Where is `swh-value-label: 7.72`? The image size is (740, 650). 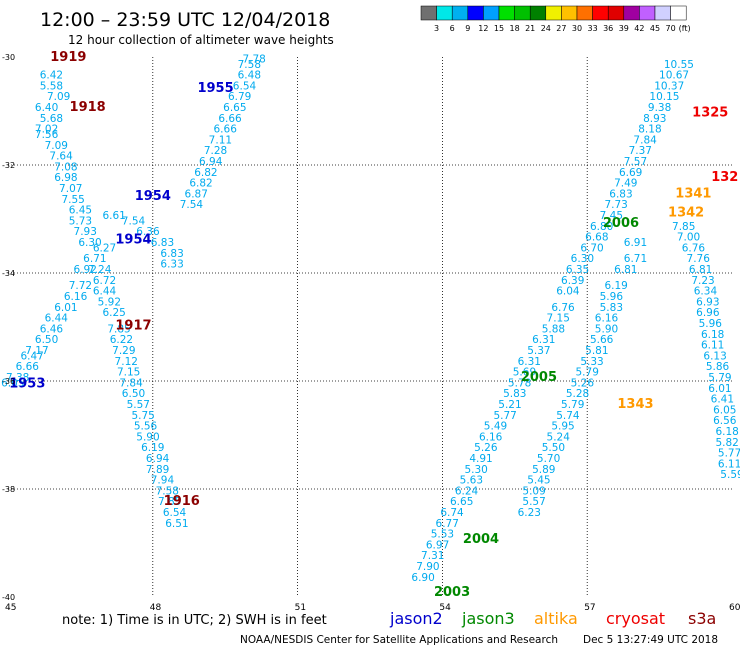 swh-value-label: 7.72 is located at coordinates (80, 286).